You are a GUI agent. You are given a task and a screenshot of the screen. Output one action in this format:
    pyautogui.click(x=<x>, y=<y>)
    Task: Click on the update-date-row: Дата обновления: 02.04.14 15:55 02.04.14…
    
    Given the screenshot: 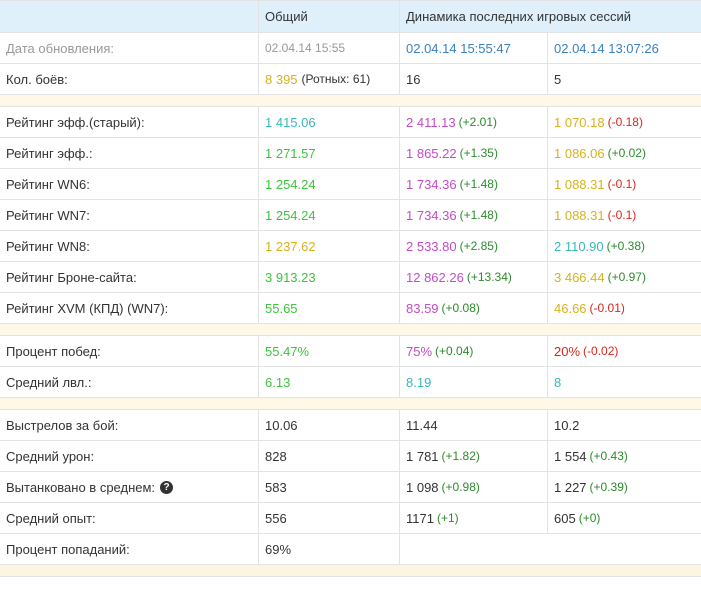 What is the action you would take?
    pyautogui.click(x=350, y=48)
    